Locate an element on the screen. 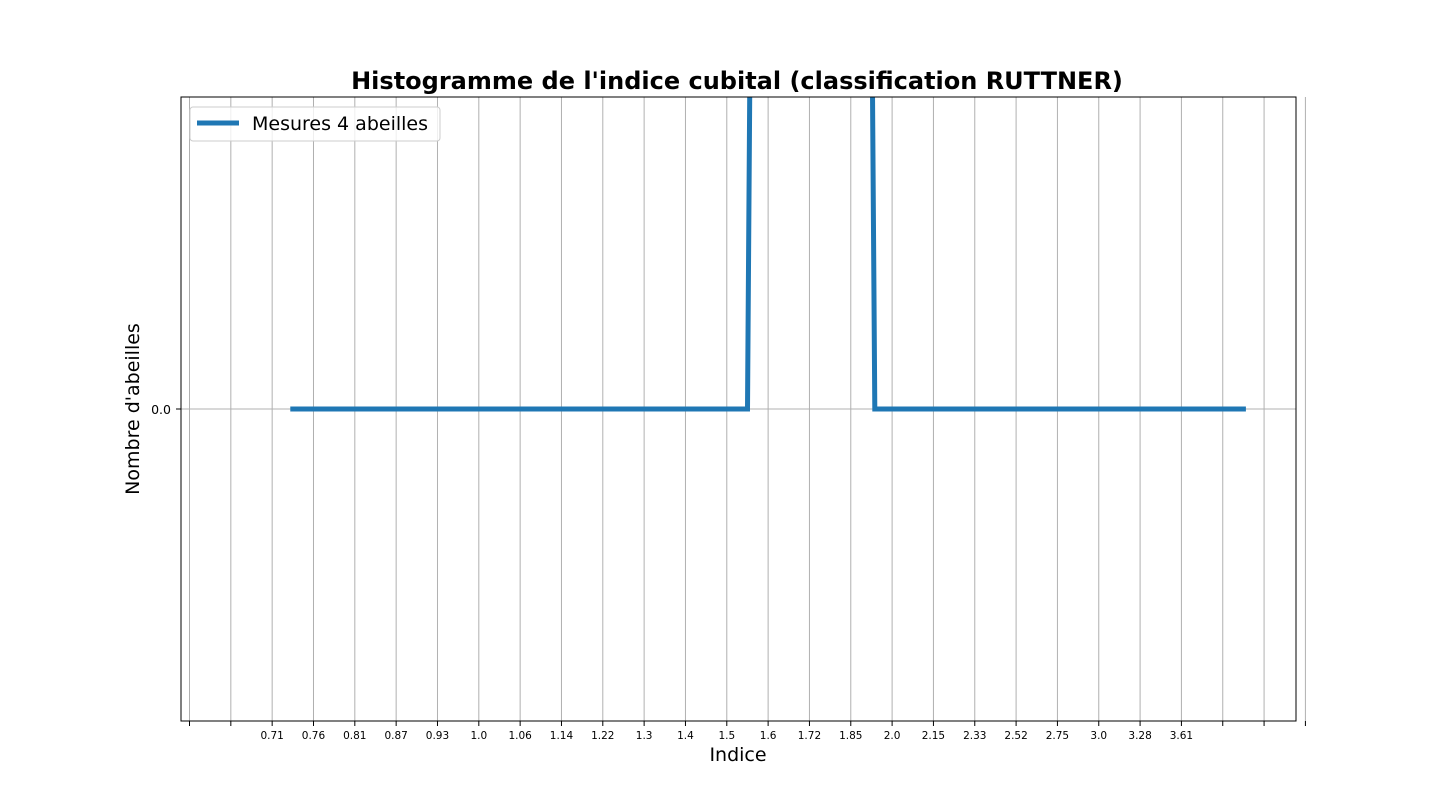 The image size is (1440, 810). x-tick-label: 2.52 is located at coordinates (1015, 736).